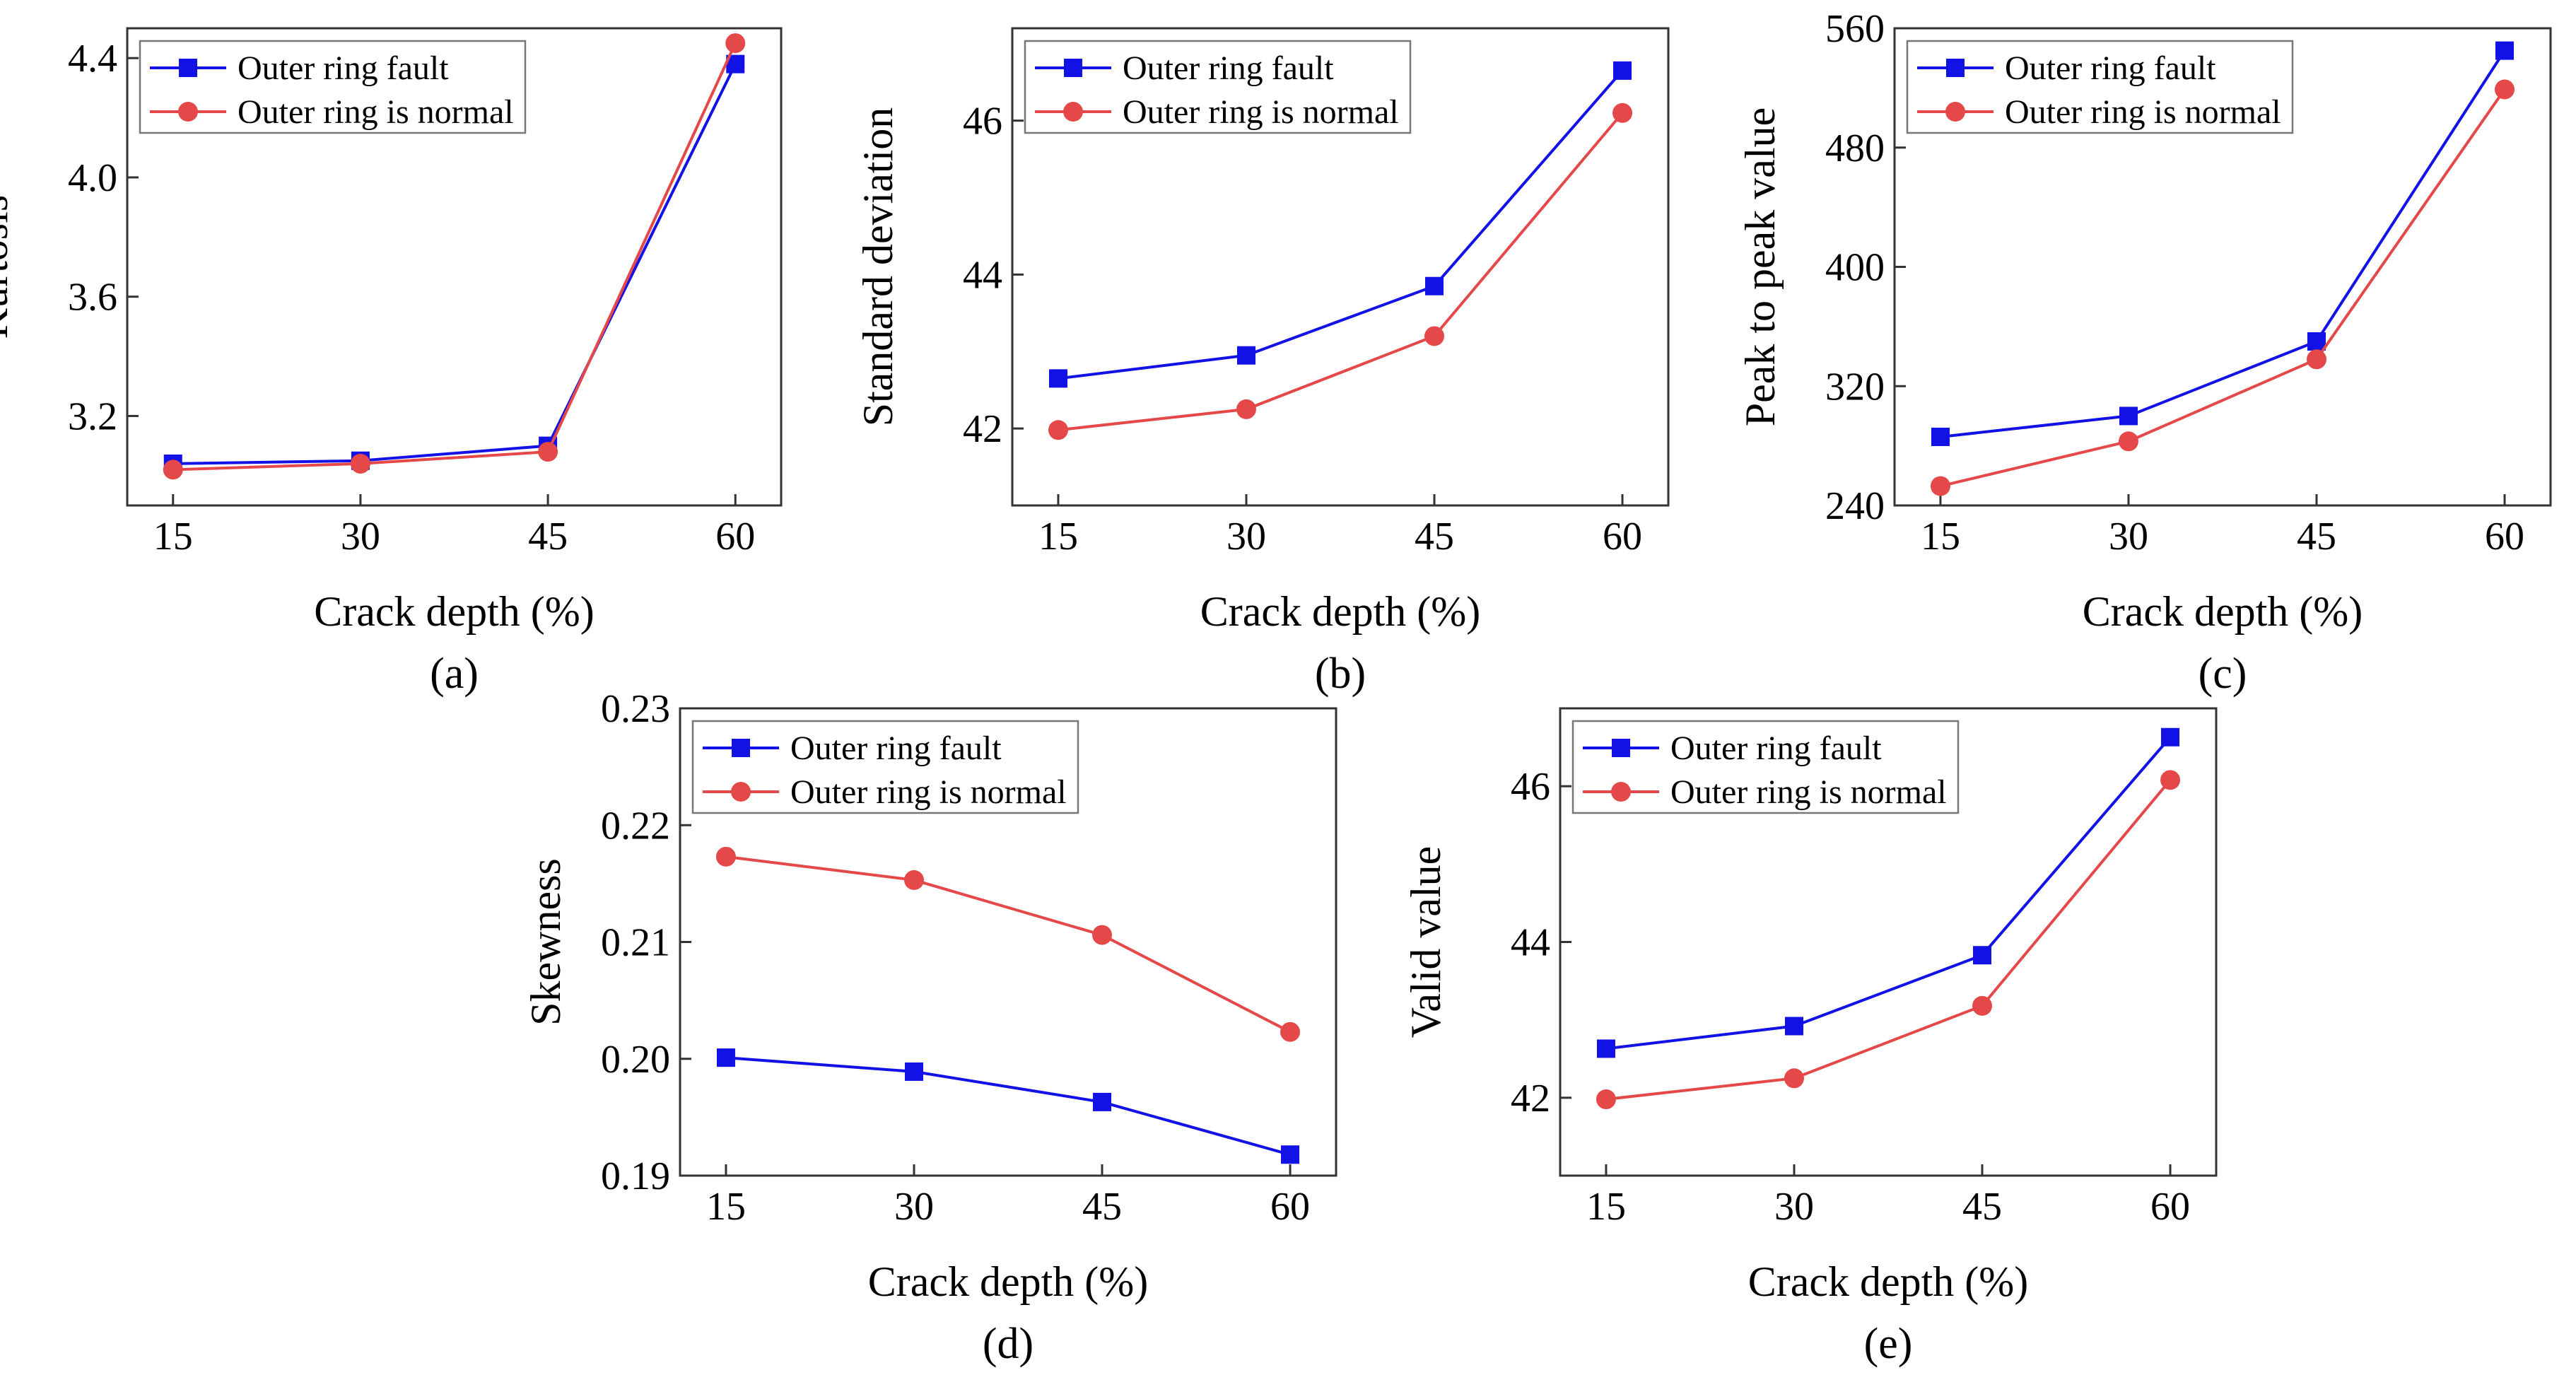  What do you see at coordinates (1855, 29) in the screenshot?
I see `y-tick-label: 560` at bounding box center [1855, 29].